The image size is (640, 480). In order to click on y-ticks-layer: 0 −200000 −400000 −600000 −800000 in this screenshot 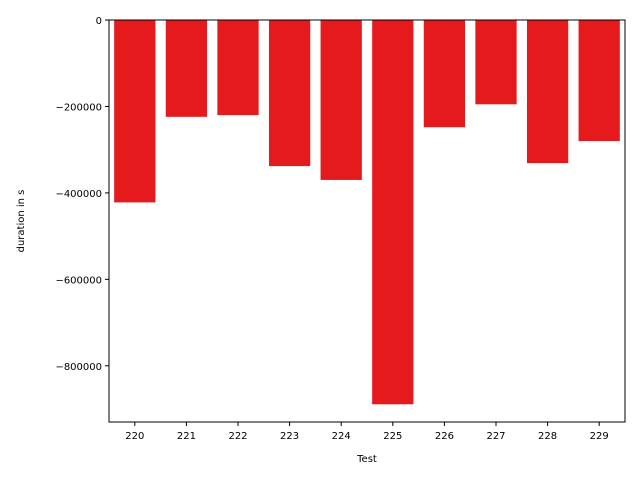, I will do `click(82, 194)`.